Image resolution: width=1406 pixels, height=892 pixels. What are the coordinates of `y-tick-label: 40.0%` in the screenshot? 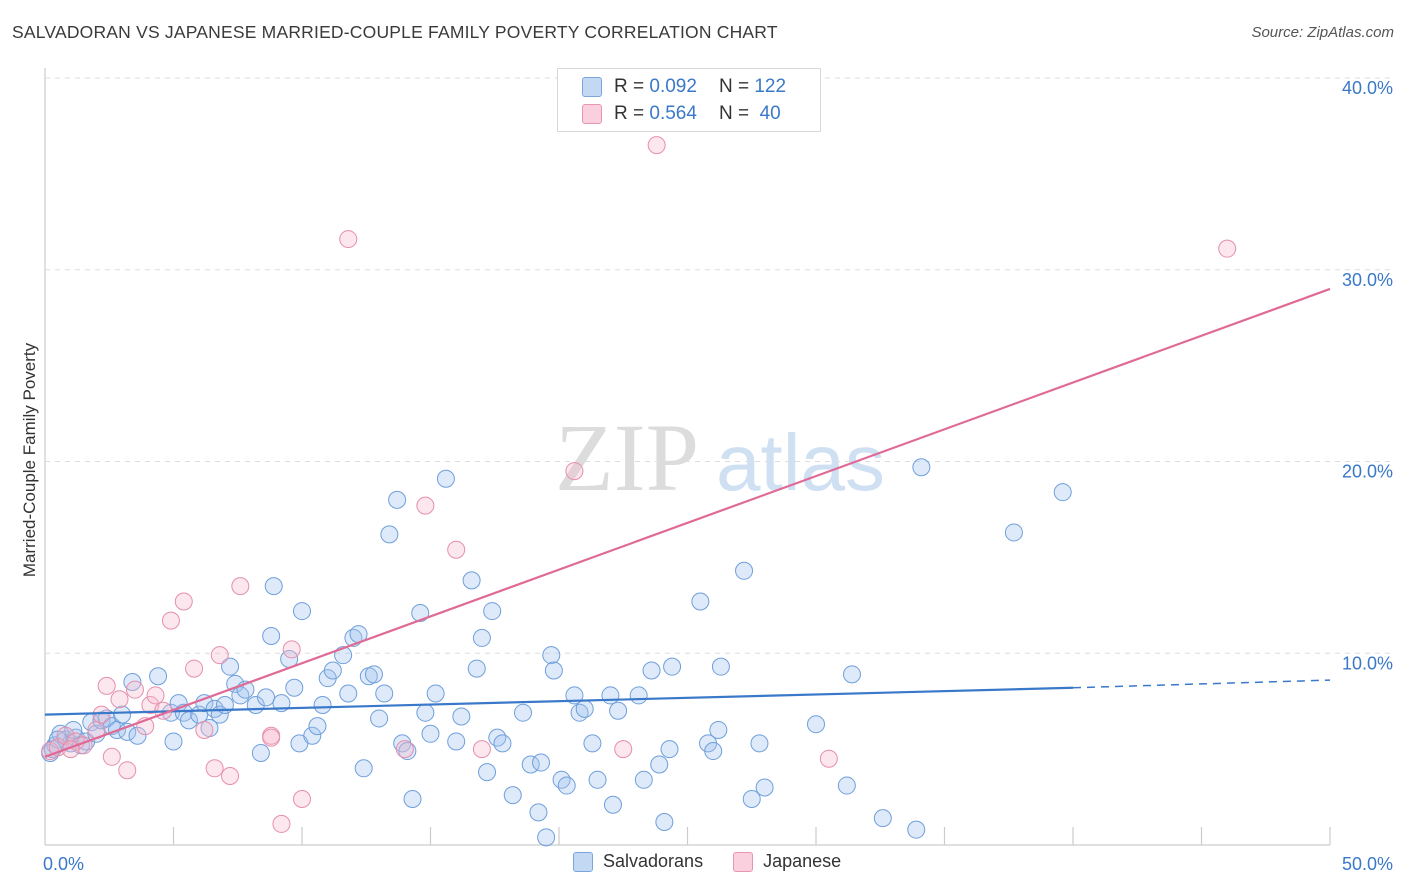 It's located at (1367, 88).